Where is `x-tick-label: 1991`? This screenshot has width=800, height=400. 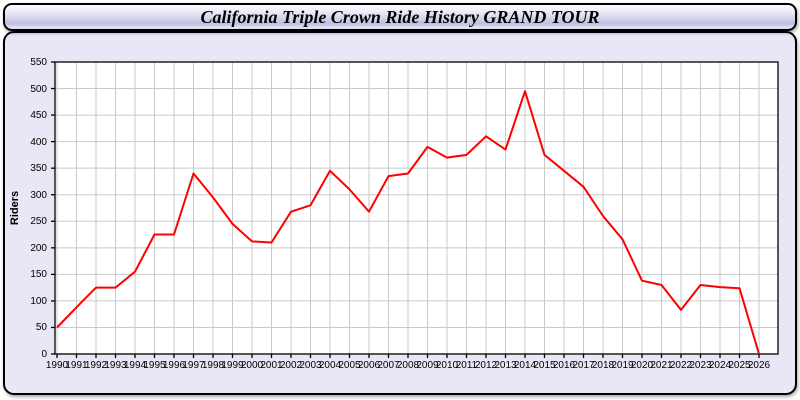
x-tick-label: 1991 is located at coordinates (76, 365).